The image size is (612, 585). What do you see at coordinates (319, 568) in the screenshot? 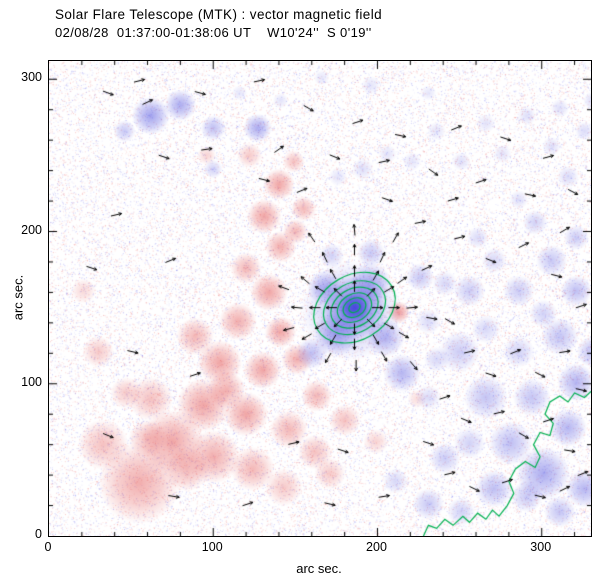
I see `x-axis-label: arc sec.` at bounding box center [319, 568].